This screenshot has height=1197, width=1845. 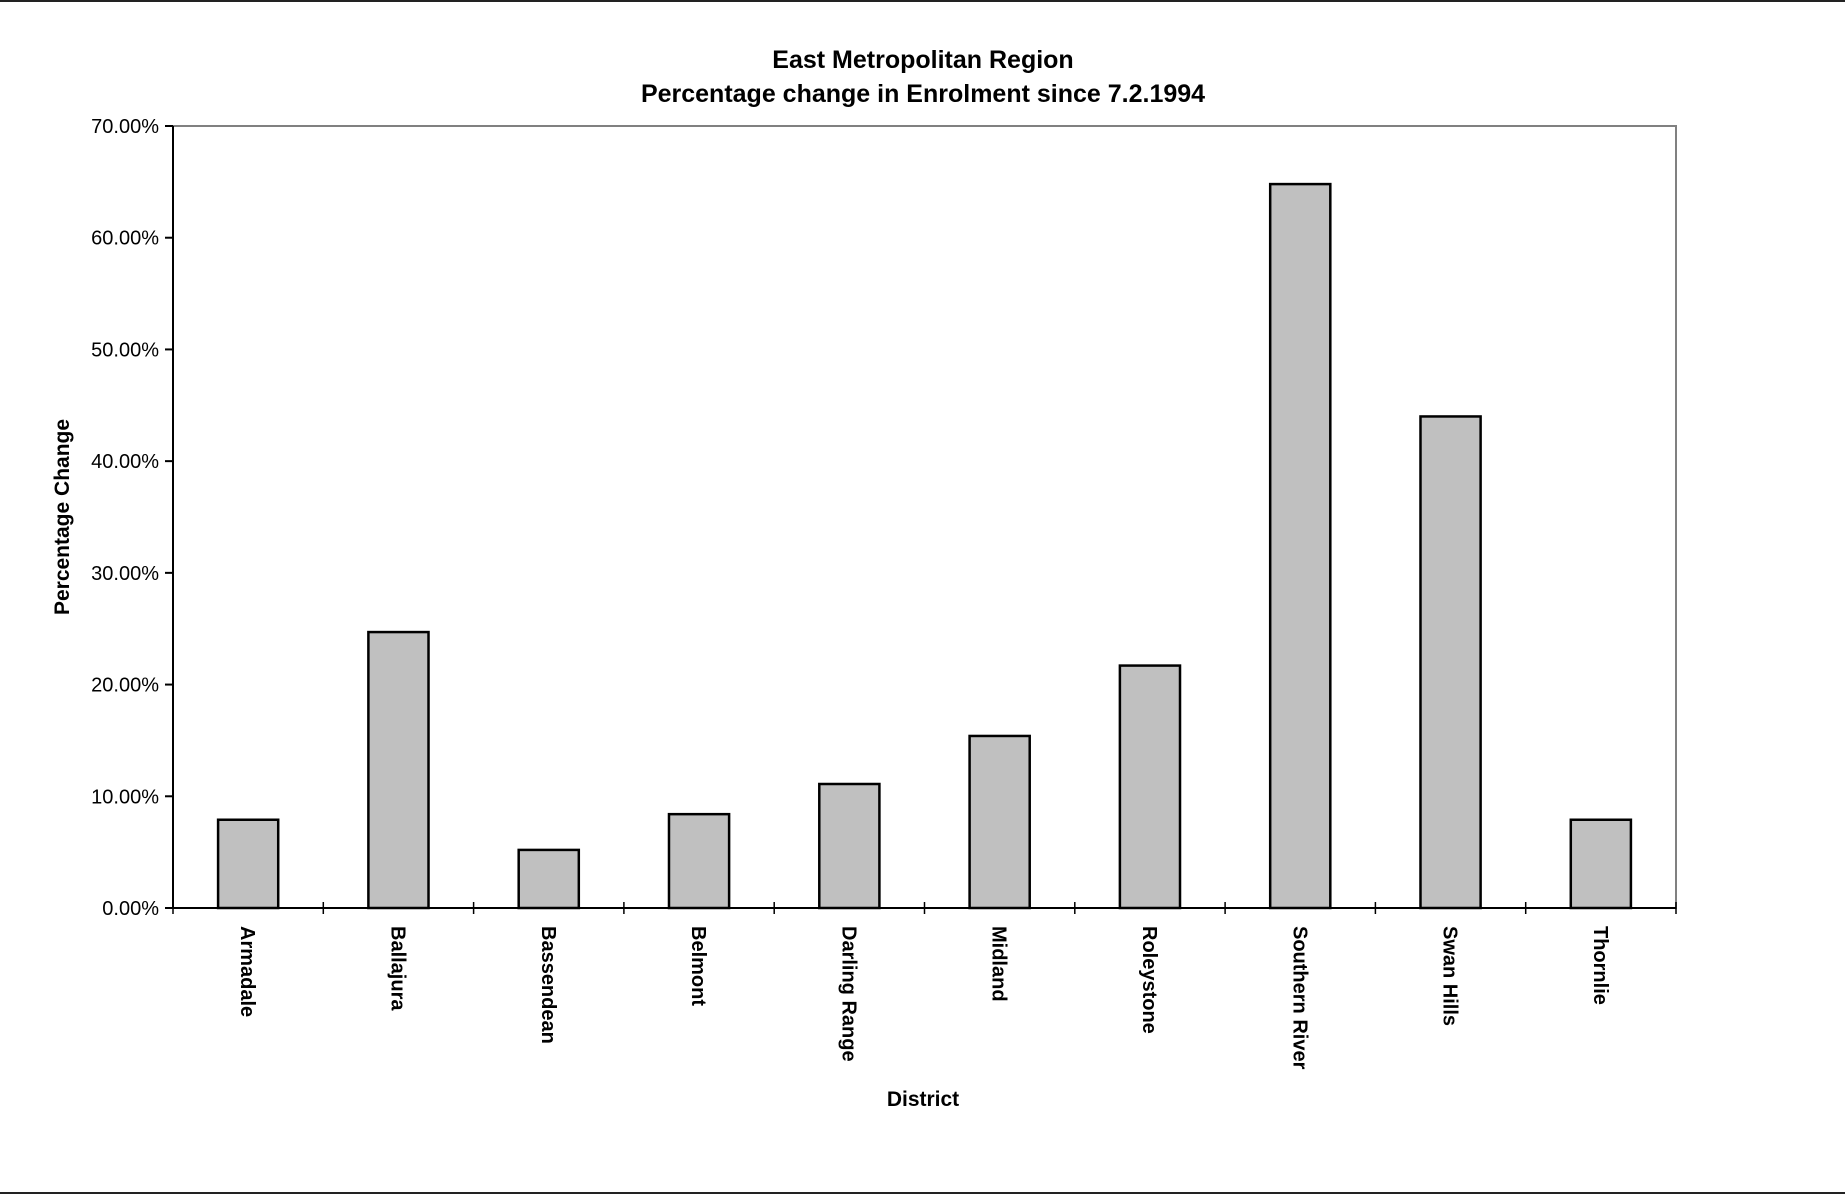 I want to click on x-tick-label: Darling Range, so click(x=848, y=994).